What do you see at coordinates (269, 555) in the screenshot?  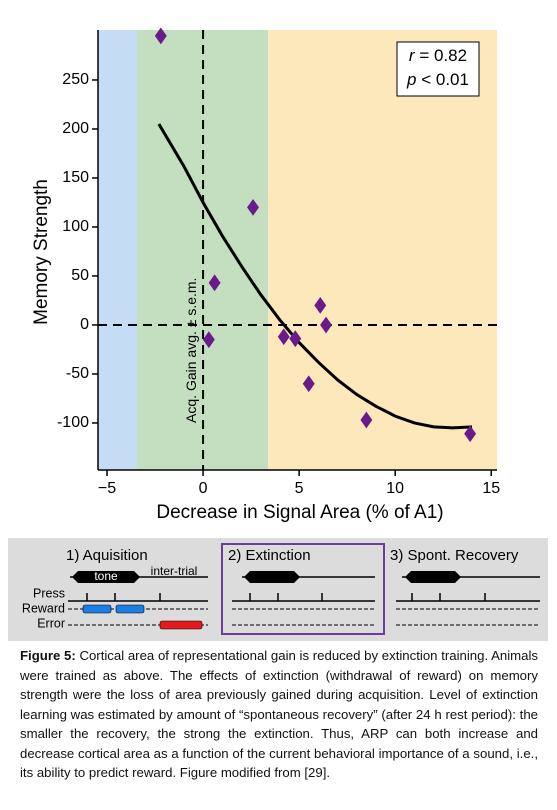 I see `panel-title: 2) Extinction` at bounding box center [269, 555].